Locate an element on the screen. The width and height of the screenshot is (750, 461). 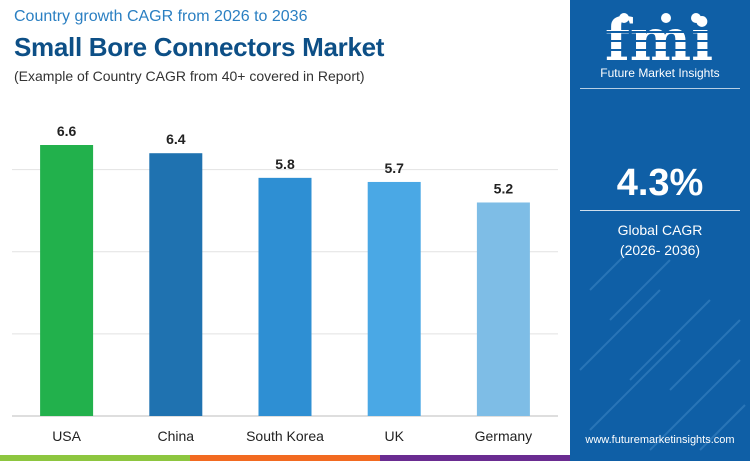
data-label: 6.4 is located at coordinates (176, 139).